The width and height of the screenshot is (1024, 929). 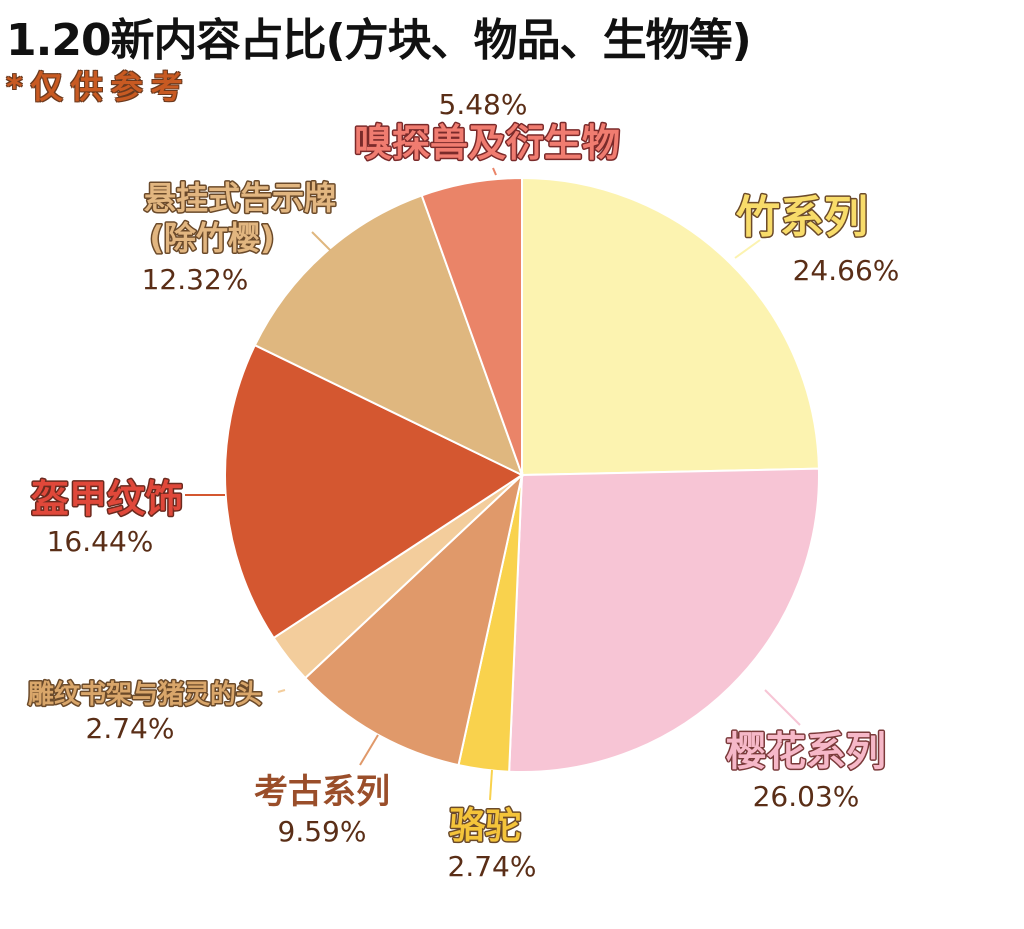 I want to click on slice-label: 竹系列, so click(x=802, y=217).